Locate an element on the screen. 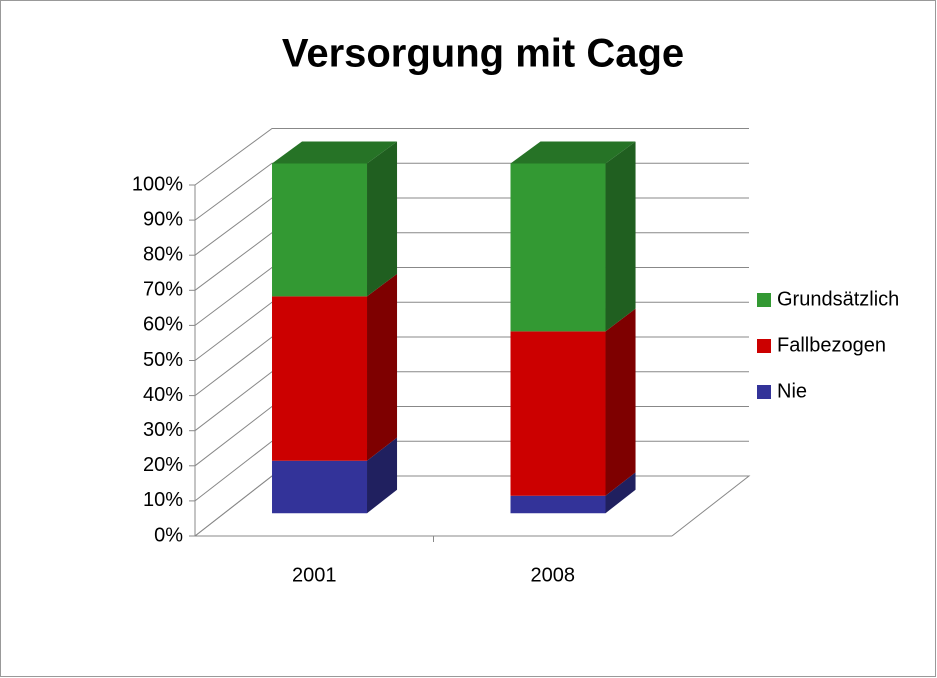 The height and width of the screenshot is (678, 937). legend-label: Grundsätzlich is located at coordinates (838, 299).